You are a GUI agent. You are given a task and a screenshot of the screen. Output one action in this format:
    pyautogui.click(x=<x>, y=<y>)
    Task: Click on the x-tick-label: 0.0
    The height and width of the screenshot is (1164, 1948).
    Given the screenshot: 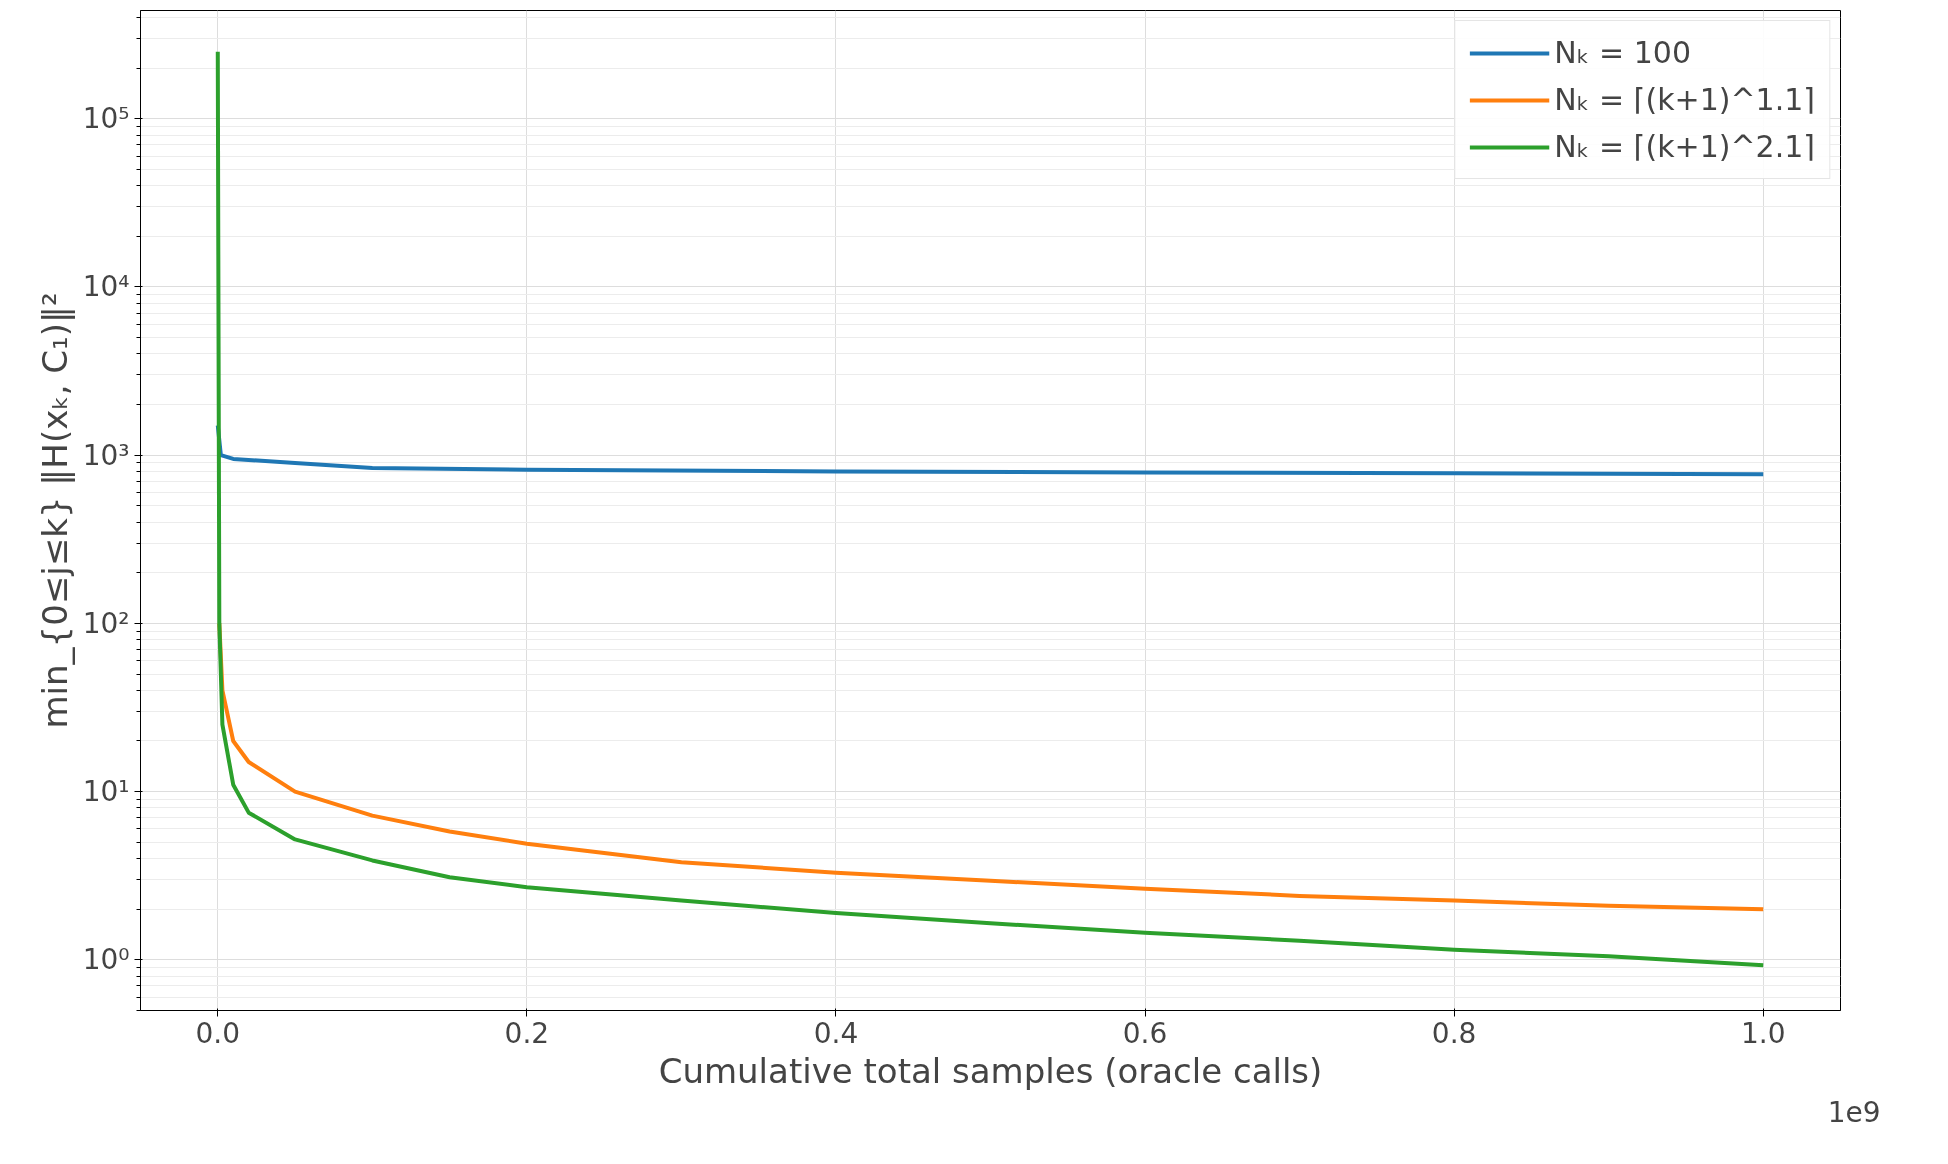 What is the action you would take?
    pyautogui.click(x=218, y=1033)
    